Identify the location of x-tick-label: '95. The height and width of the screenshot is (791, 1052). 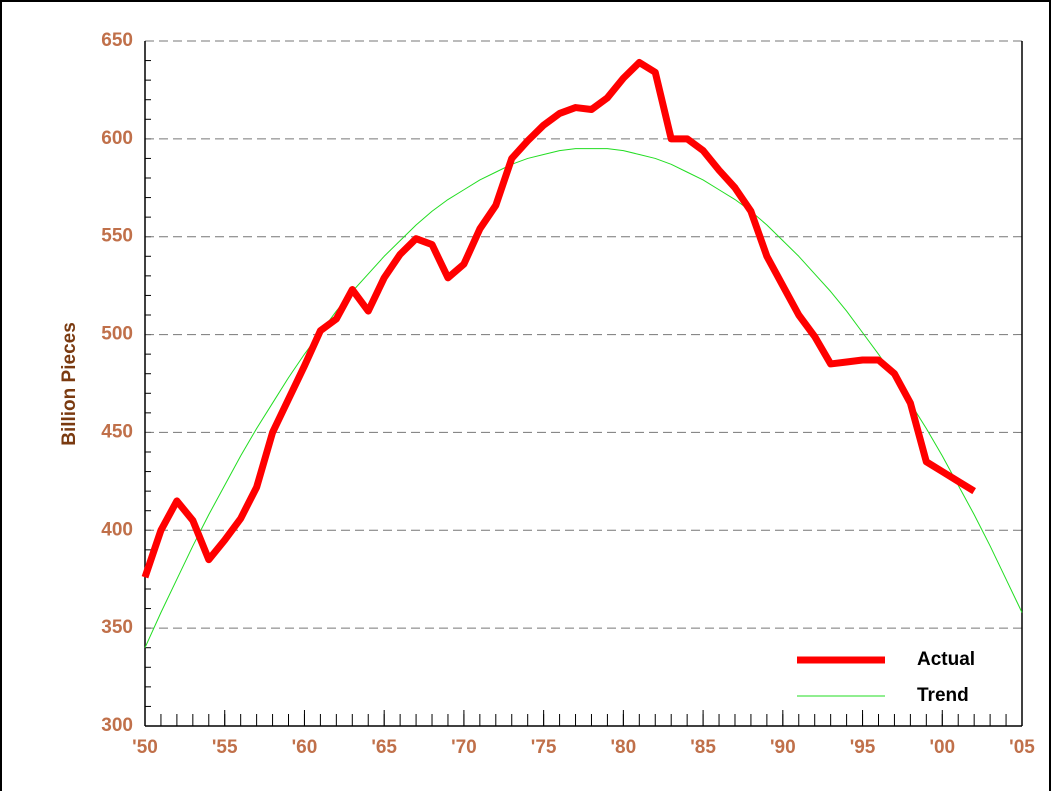
(863, 747).